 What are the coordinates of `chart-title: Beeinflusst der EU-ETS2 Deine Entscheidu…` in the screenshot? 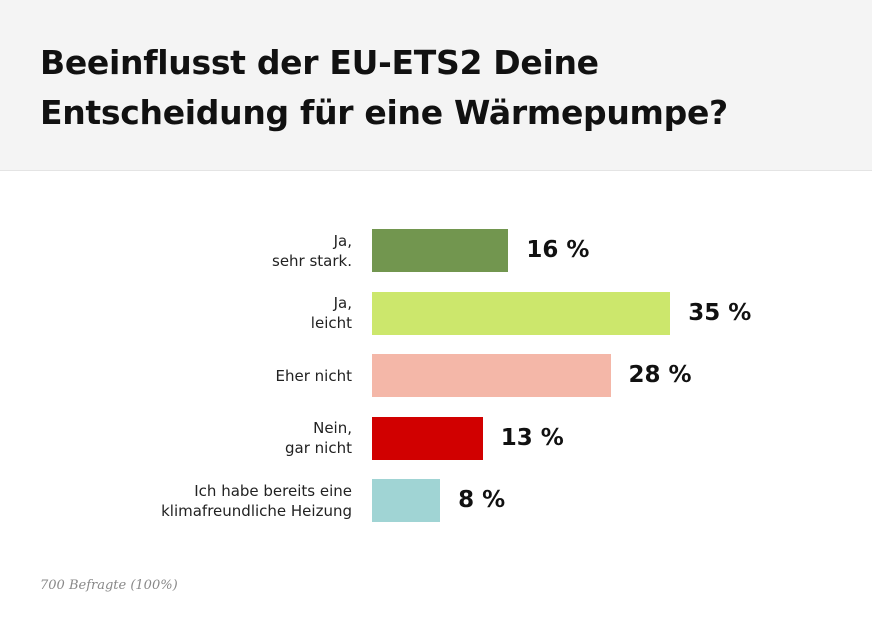 It's located at (384, 87).